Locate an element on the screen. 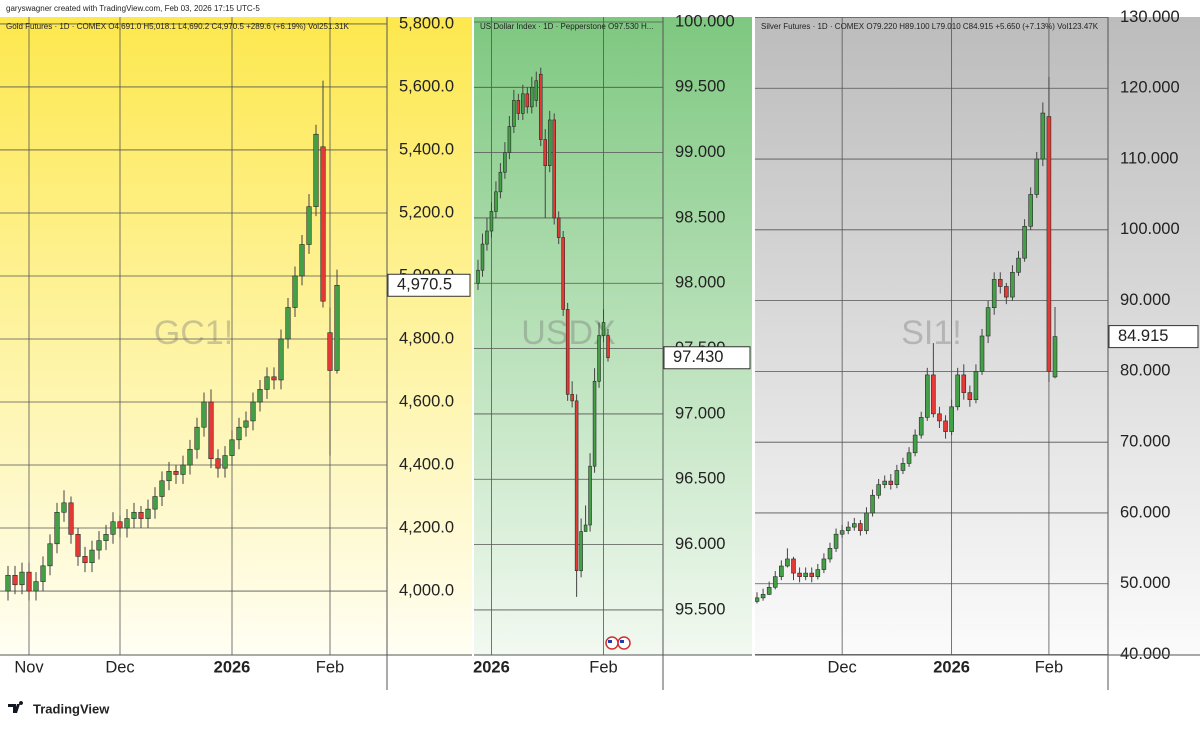 This screenshot has height=729, width=1200. brand: TradingView is located at coordinates (71, 708).